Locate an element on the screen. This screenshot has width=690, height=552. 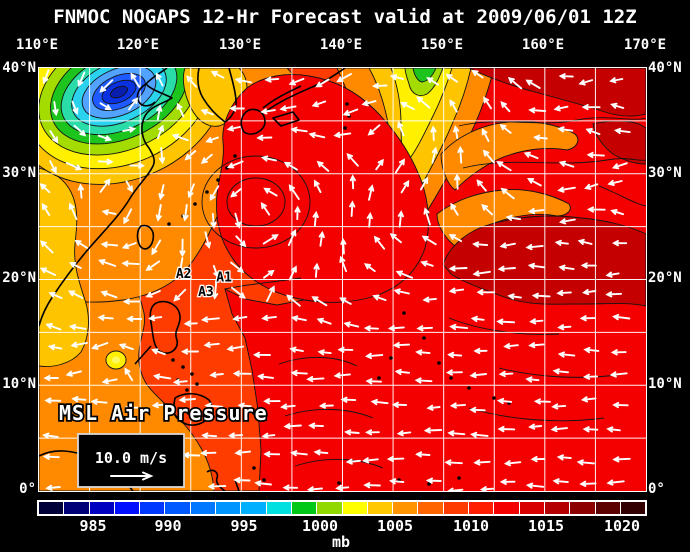
cb-label-1005: 1005 is located at coordinates (395, 526).